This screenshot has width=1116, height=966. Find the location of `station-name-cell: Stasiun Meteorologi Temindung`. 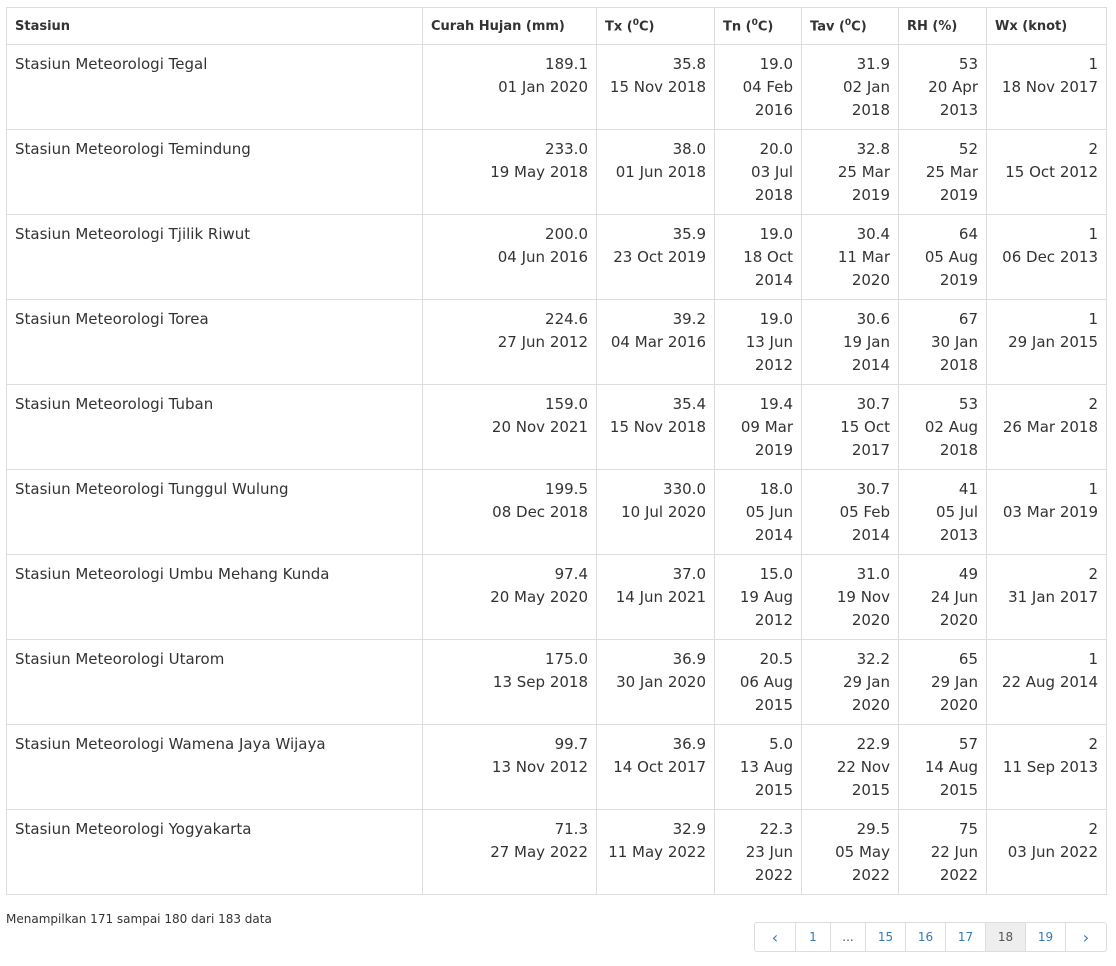

station-name-cell: Stasiun Meteorologi Temindung is located at coordinates (214, 172).